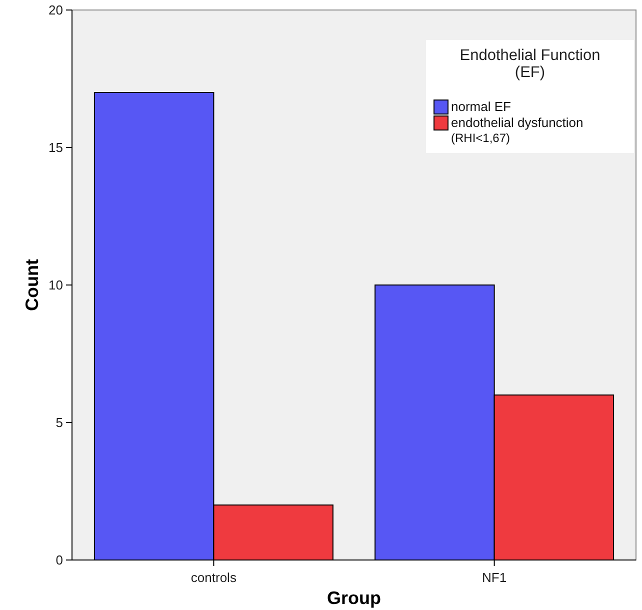 Image resolution: width=642 pixels, height=610 pixels. Describe the element at coordinates (32, 285) in the screenshot. I see `y-axis-title: Count` at that location.